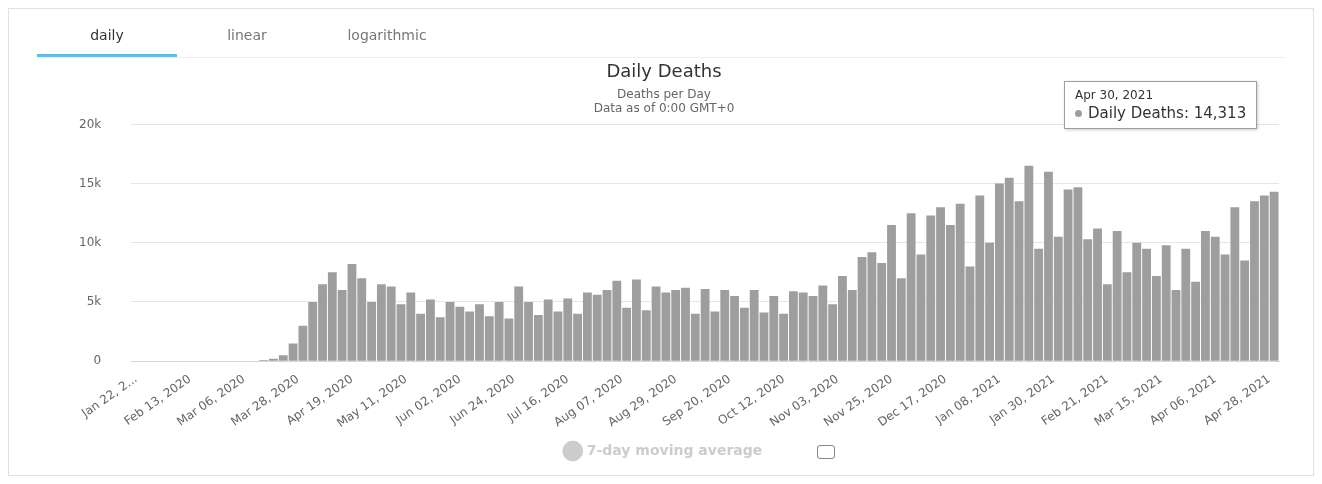 The width and height of the screenshot is (1322, 484). What do you see at coordinates (664, 101) in the screenshot?
I see `chart-subtitle: Deaths per Day Data as of 0:00 GMT+0` at bounding box center [664, 101].